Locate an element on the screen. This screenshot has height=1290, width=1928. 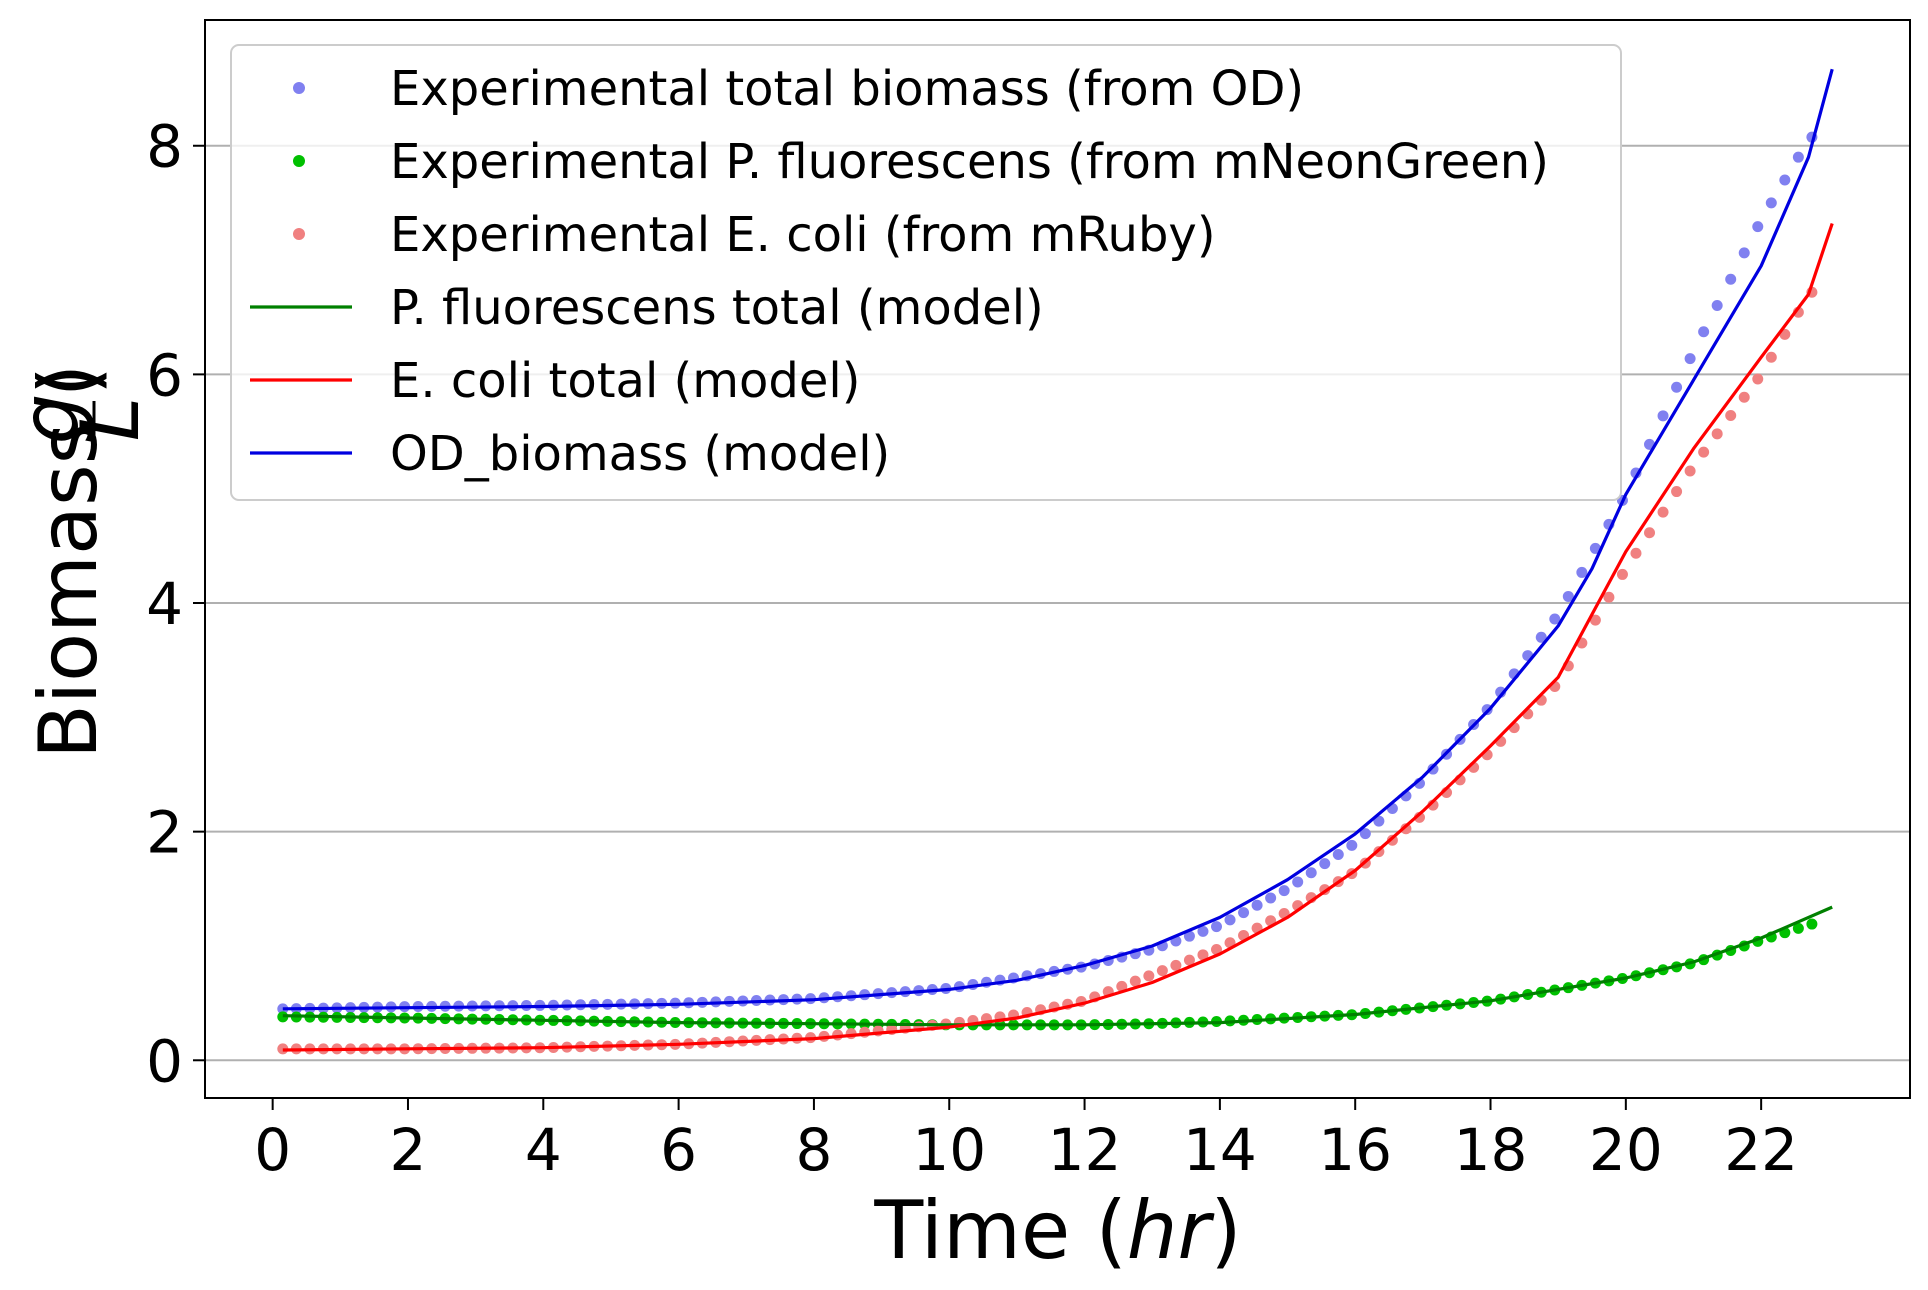
x-tick-label: 0 is located at coordinates (272, 1150).